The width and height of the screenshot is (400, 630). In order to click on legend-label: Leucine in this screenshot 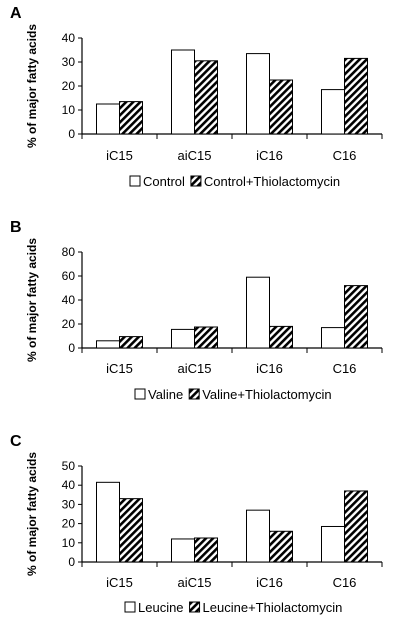, I will do `click(161, 607)`.